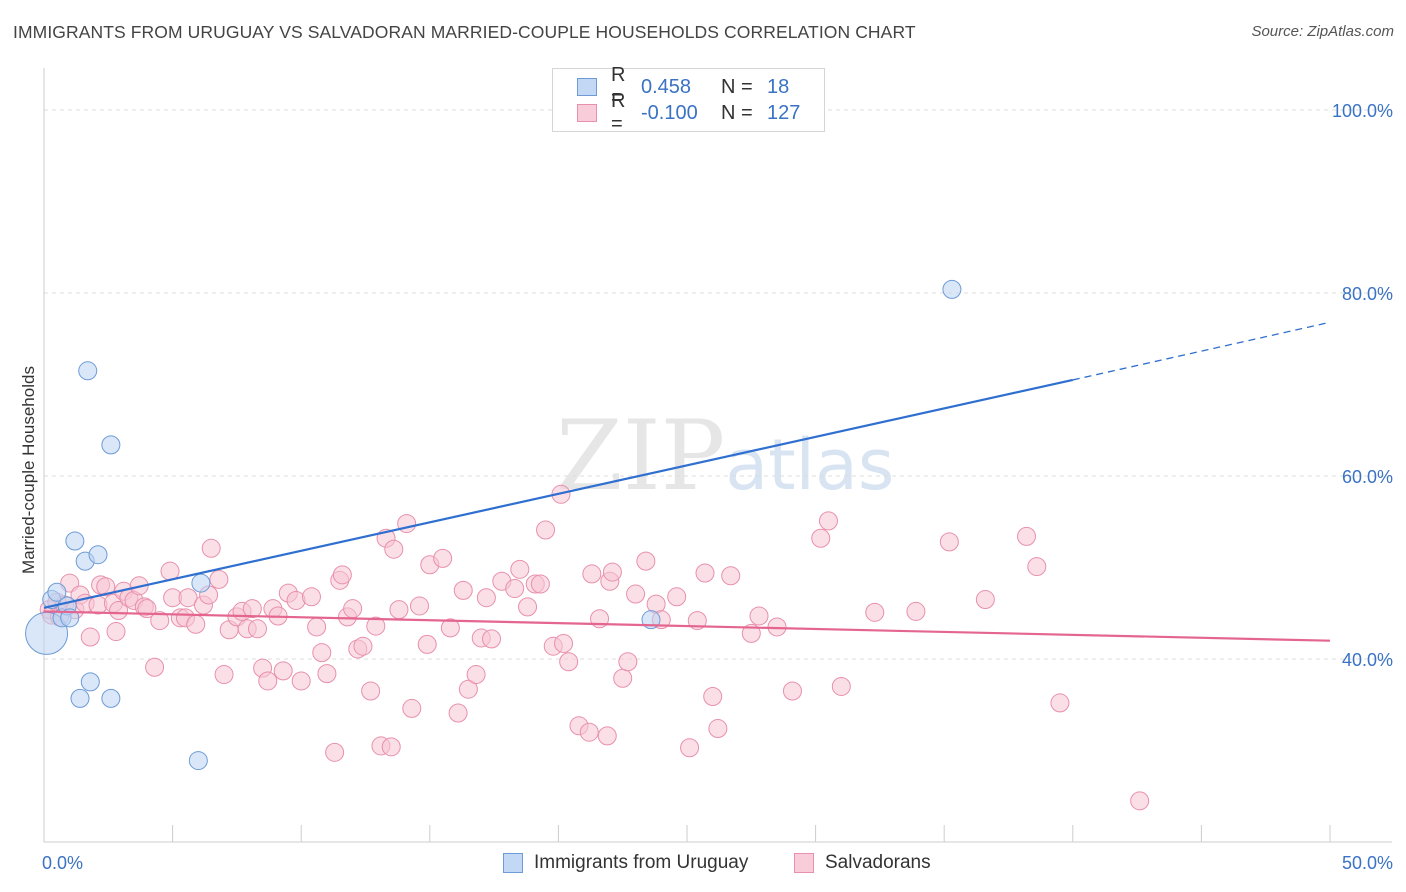  Describe the element at coordinates (28, 470) in the screenshot. I see `y-axis-label: Married-couple Households` at that location.